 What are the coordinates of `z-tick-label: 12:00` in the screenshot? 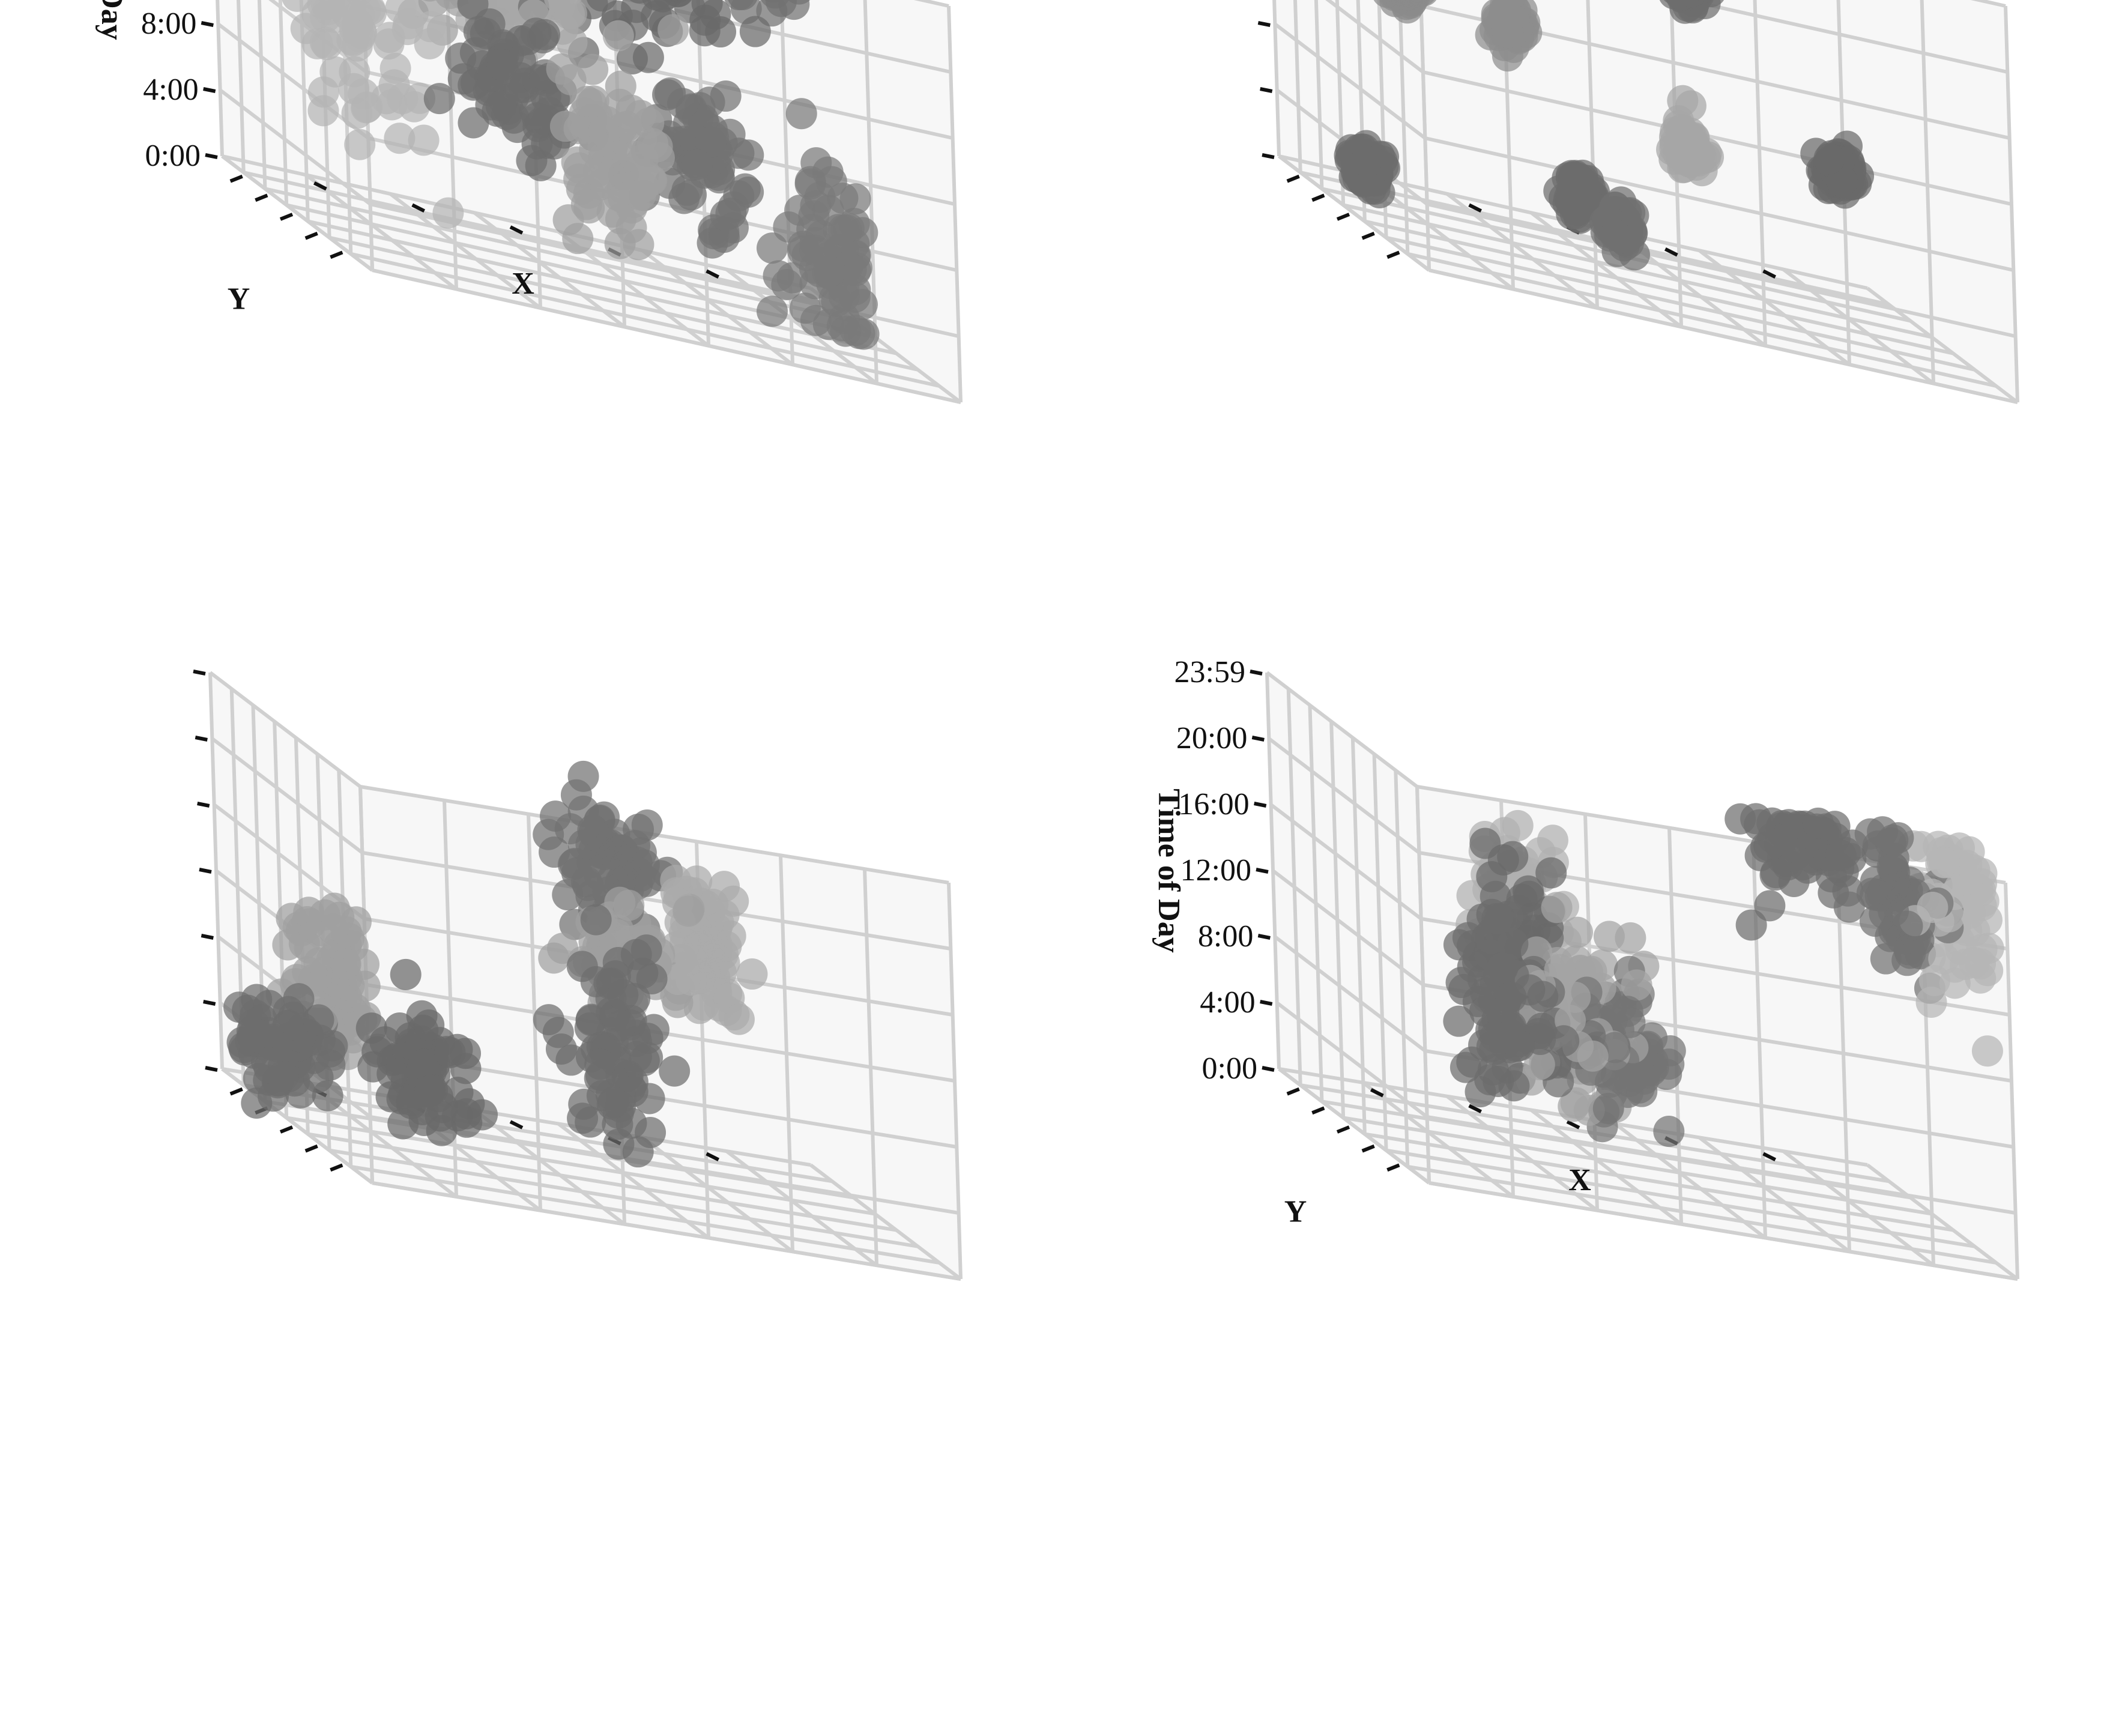 It's located at (1215, 871).